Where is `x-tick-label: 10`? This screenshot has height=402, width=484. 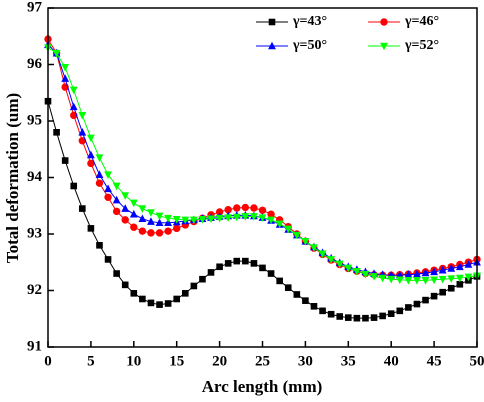 x-tick-label: 10 is located at coordinates (133, 361).